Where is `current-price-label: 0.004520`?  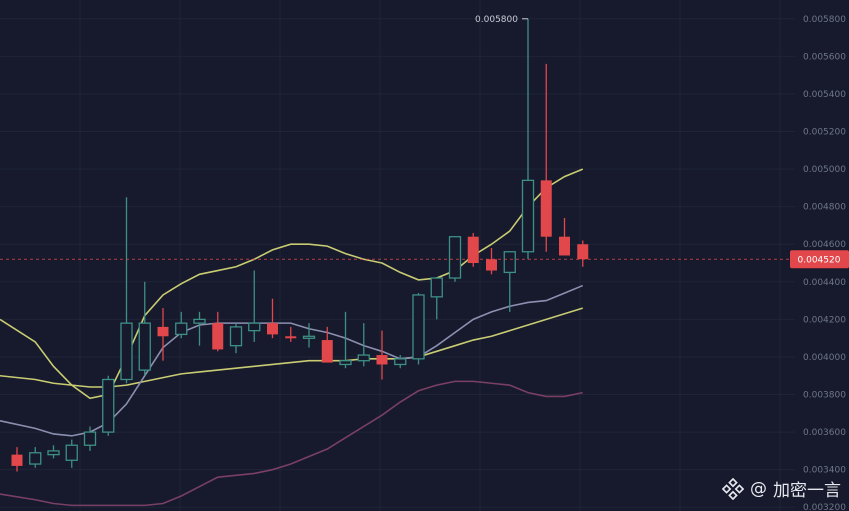
current-price-label: 0.004520 is located at coordinates (819, 260).